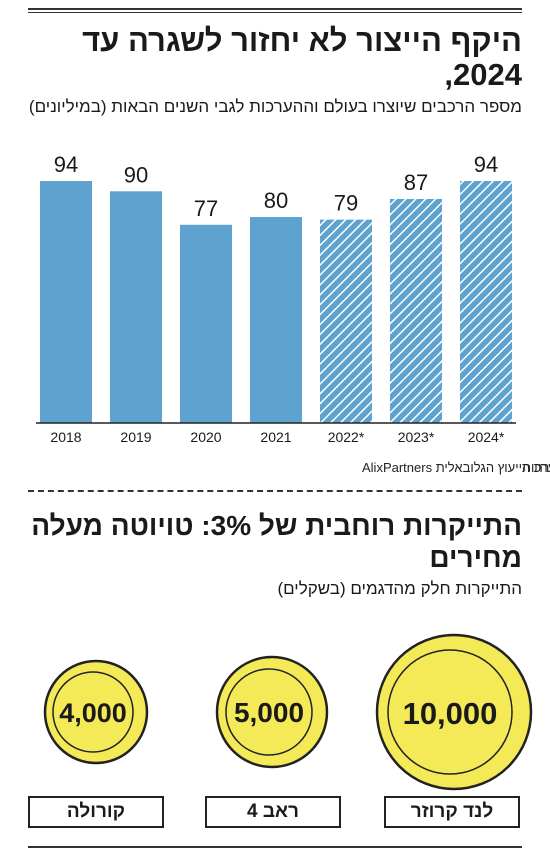  I want to click on x-tick-label: 2018, so click(65, 437).